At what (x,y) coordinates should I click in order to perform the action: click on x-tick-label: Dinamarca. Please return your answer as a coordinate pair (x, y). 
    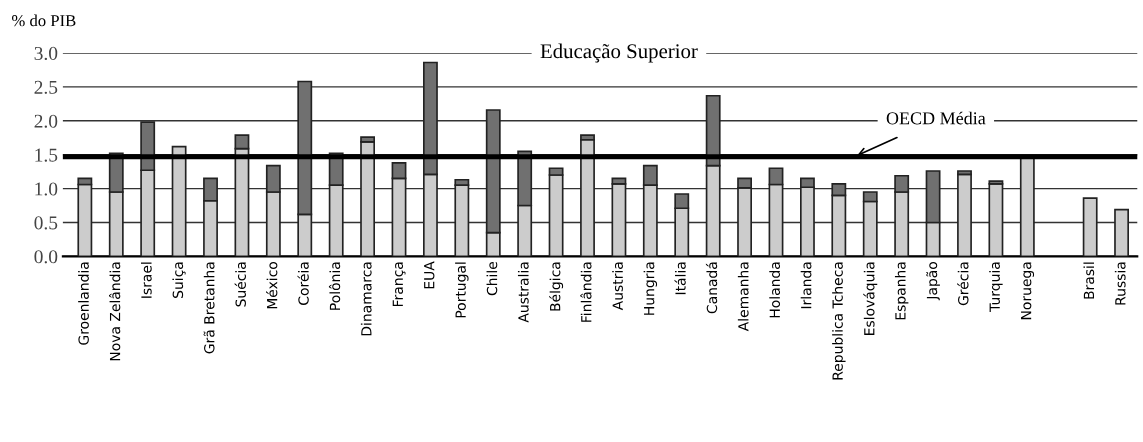
    Looking at the image, I should click on (366, 299).